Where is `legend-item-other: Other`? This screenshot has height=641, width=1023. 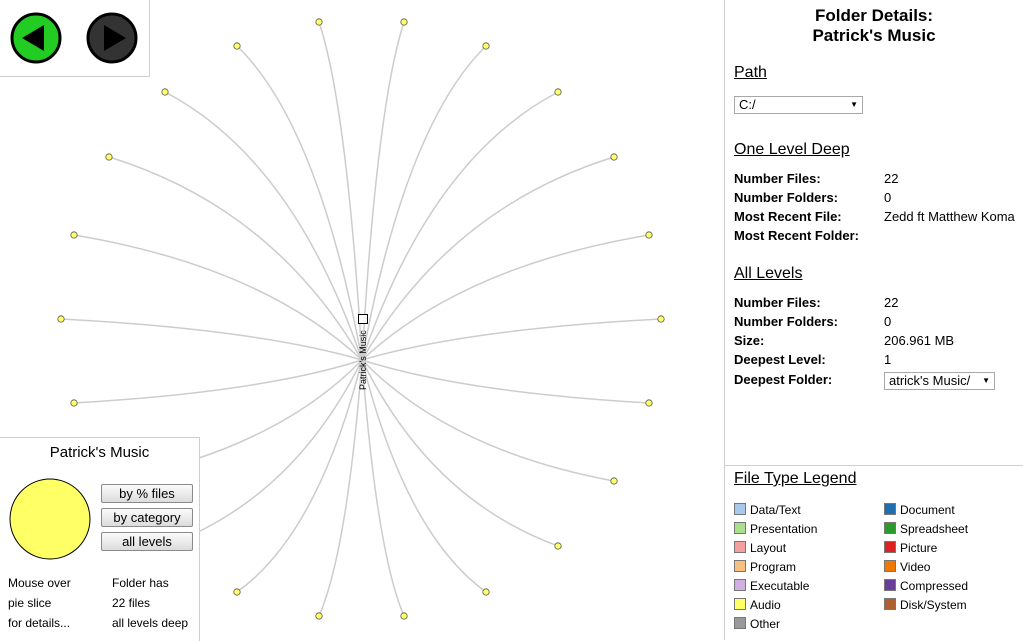
legend-item-other: Other is located at coordinates (757, 624).